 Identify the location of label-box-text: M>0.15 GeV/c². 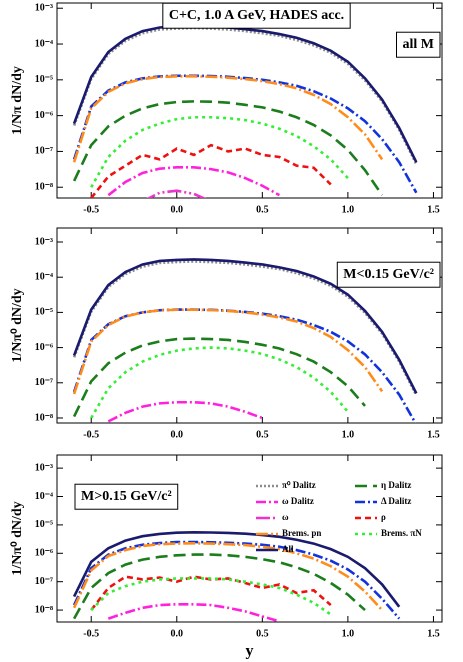
(126, 496).